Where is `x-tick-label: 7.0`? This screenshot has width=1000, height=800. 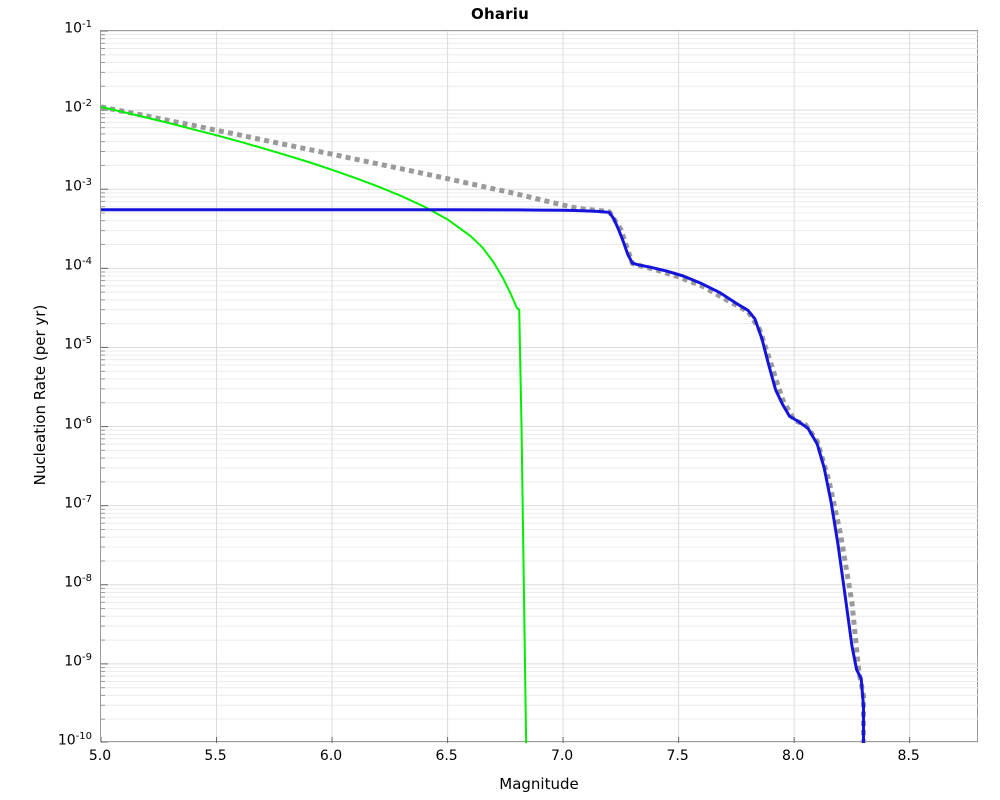
x-tick-label: 7.0 is located at coordinates (562, 756).